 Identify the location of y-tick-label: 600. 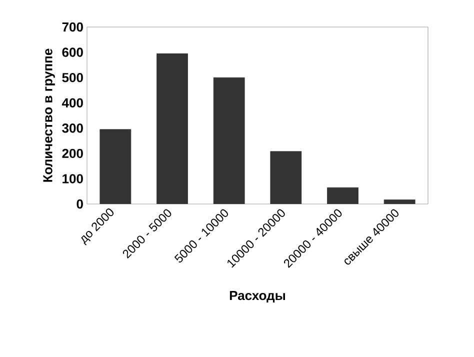
(72, 52).